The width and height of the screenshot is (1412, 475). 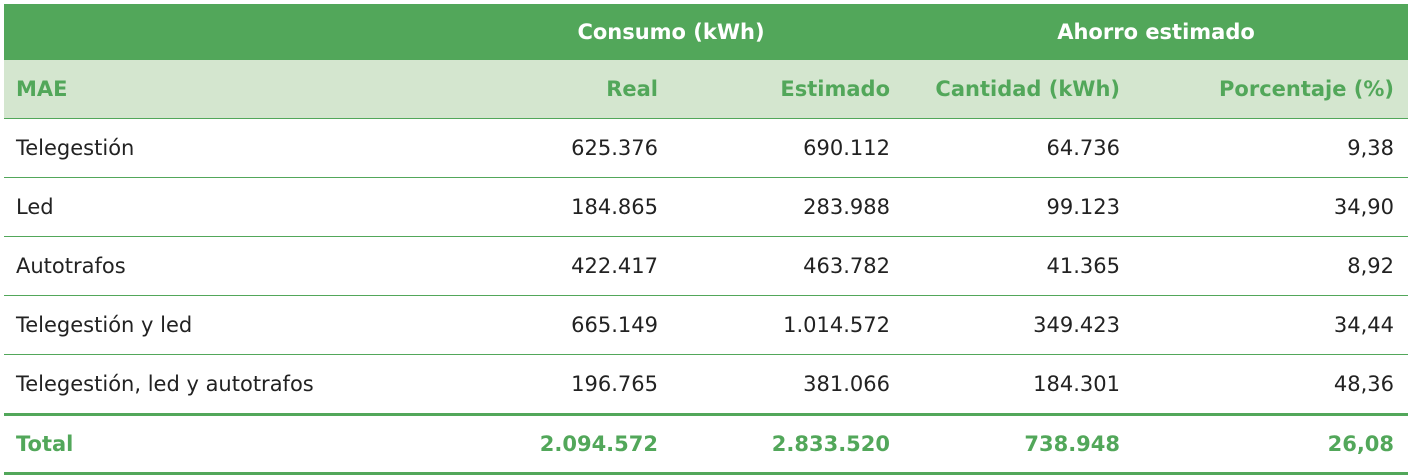 What do you see at coordinates (1271, 444) in the screenshot?
I see `total-porcentaje: 26,08` at bounding box center [1271, 444].